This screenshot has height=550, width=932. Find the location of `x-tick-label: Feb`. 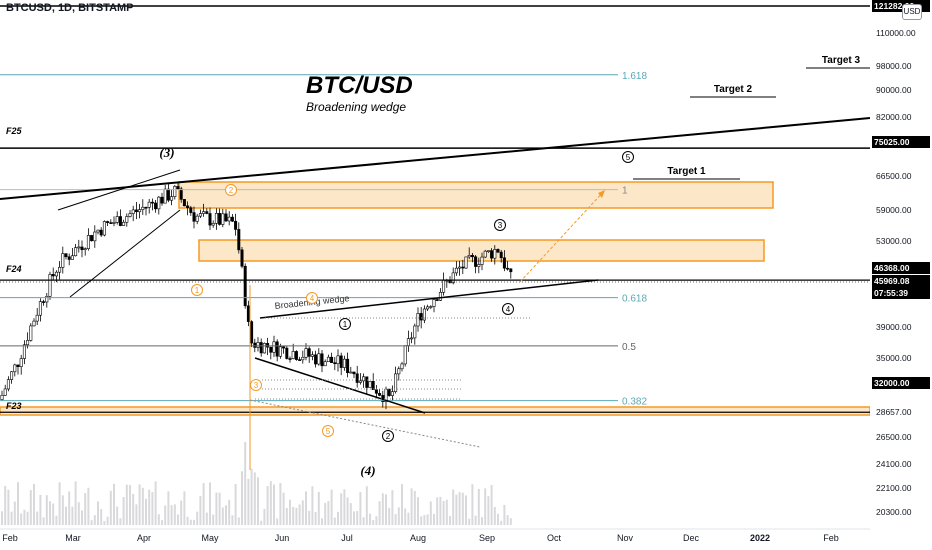

x-tick-label: Feb is located at coordinates (831, 538).